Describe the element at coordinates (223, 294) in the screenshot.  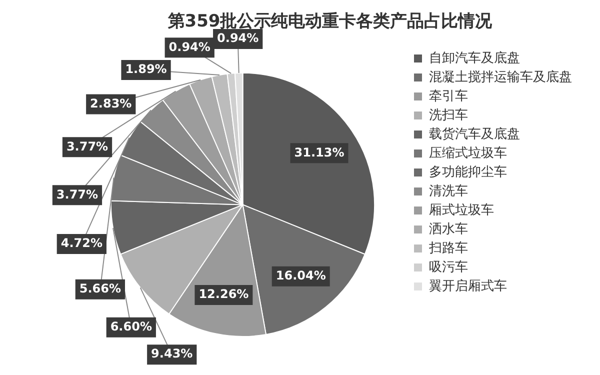
I see `data-label: 12.26%` at that location.